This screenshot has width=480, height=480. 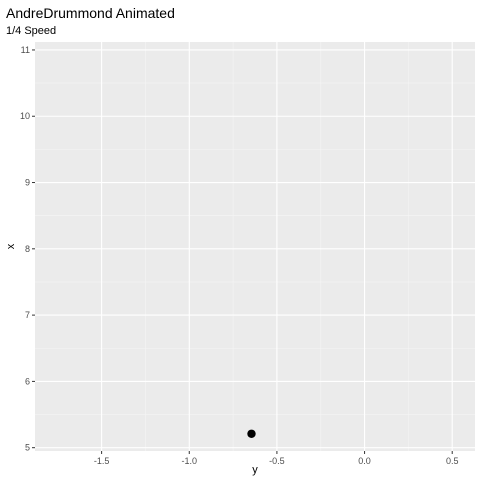 What do you see at coordinates (27, 315) in the screenshot?
I see `y-tick-label: 7` at bounding box center [27, 315].